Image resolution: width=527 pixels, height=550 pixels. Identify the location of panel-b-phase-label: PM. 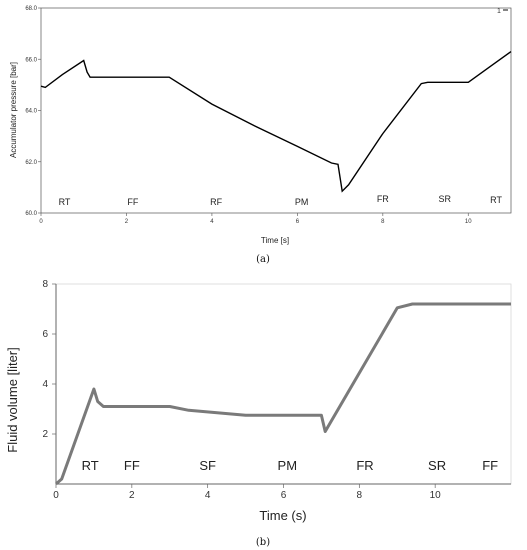
(288, 465).